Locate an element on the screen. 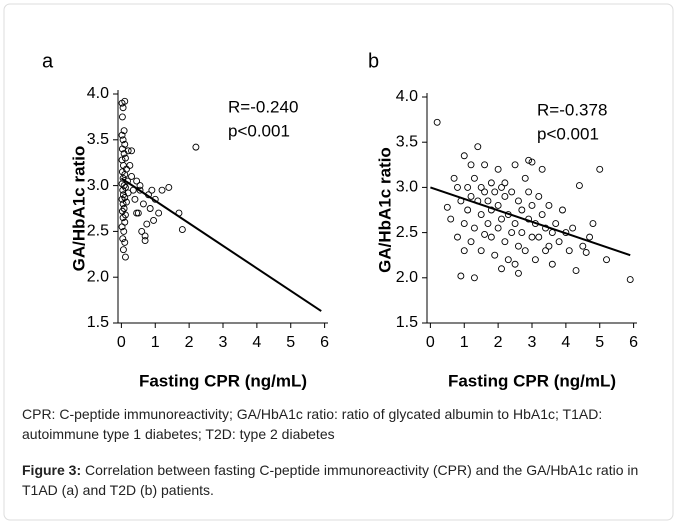 The image size is (678, 525). trendline is located at coordinates (221, 244).